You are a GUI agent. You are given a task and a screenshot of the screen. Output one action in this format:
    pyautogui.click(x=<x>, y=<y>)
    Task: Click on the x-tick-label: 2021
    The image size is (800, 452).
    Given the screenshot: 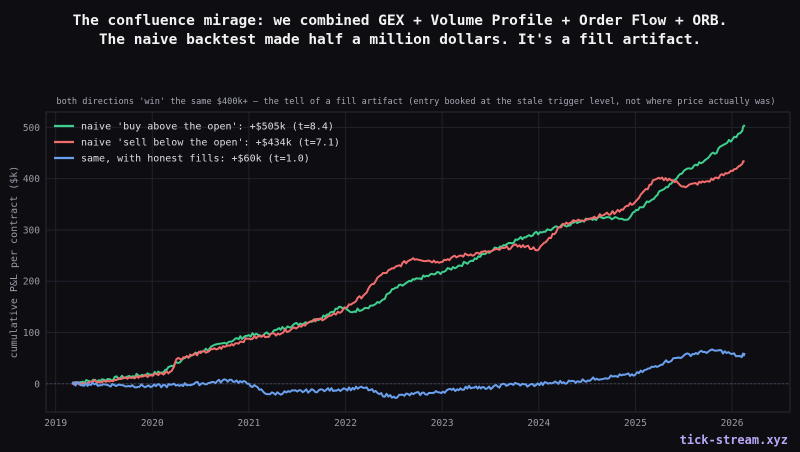 What is the action you would take?
    pyautogui.click(x=248, y=423)
    